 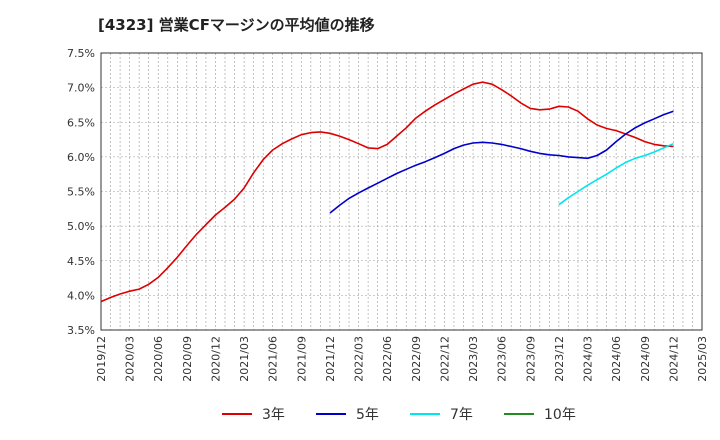 I want to click on x-tick-label: 2023/09, so click(x=530, y=359).